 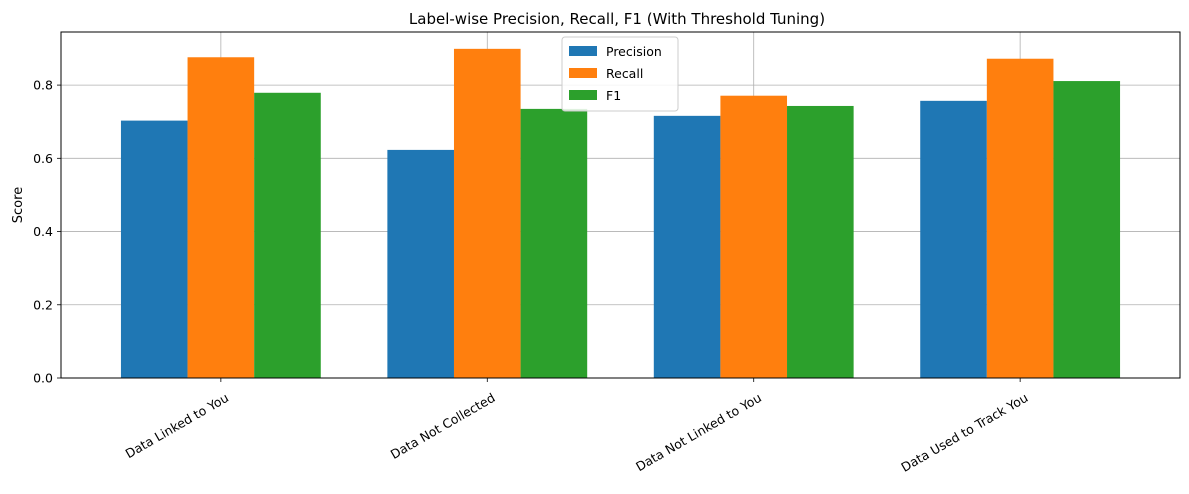 What do you see at coordinates (613, 95) in the screenshot?
I see `legend-label-f1: F1` at bounding box center [613, 95].